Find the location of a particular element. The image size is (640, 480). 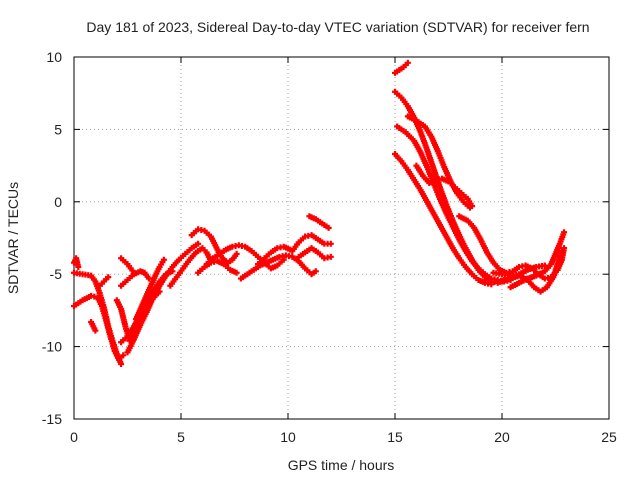

x-tick-label: 25 is located at coordinates (609, 437).